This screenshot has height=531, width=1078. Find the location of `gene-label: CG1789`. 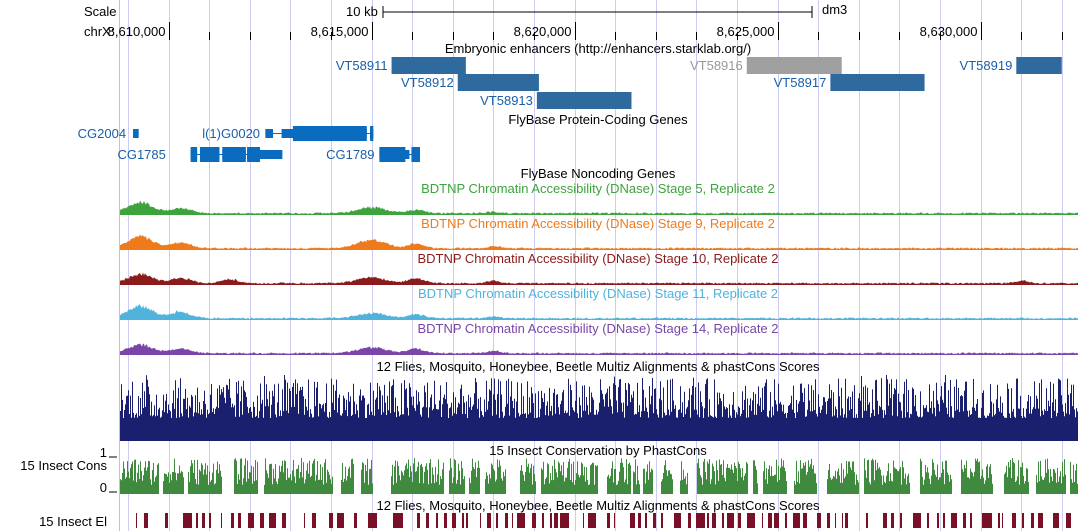

gene-label: CG1789 is located at coordinates (350, 154).